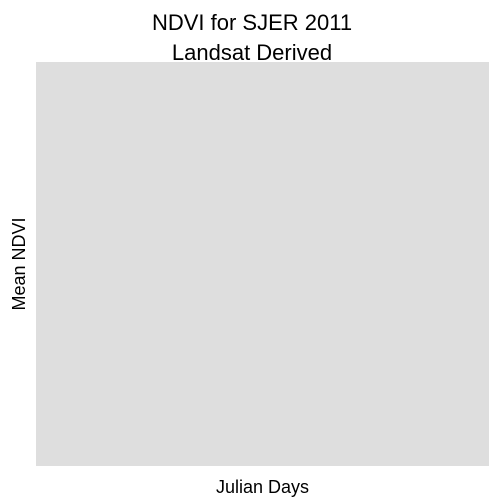  What do you see at coordinates (262, 487) in the screenshot?
I see `x-axis-label: Julian Days` at bounding box center [262, 487].